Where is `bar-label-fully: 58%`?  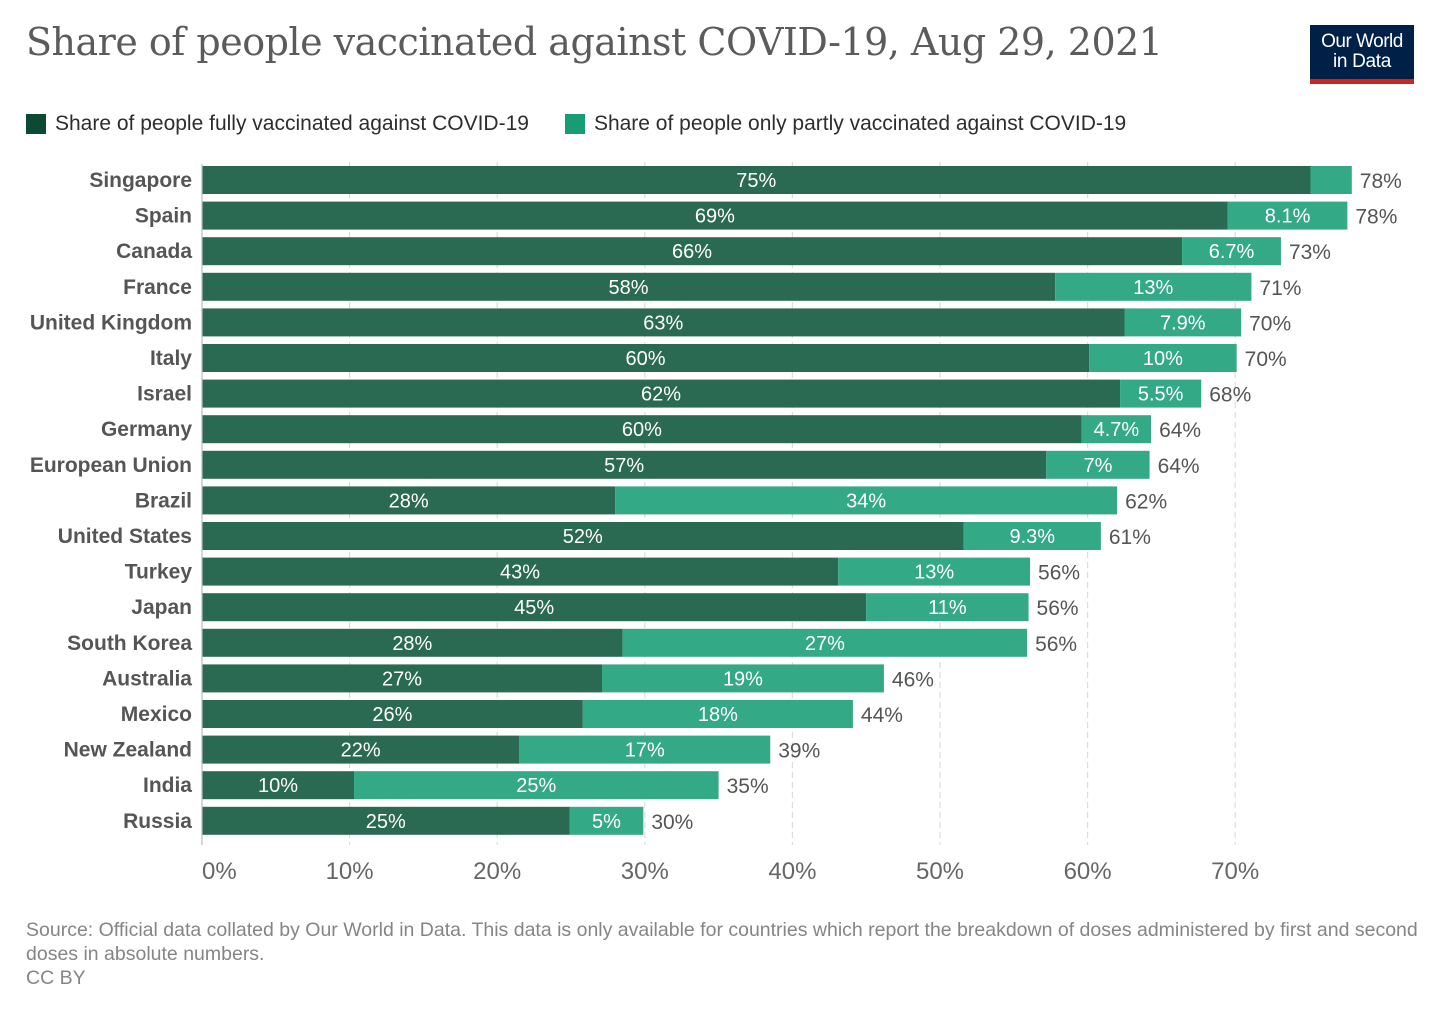
bar-label-fully: 58% is located at coordinates (629, 288).